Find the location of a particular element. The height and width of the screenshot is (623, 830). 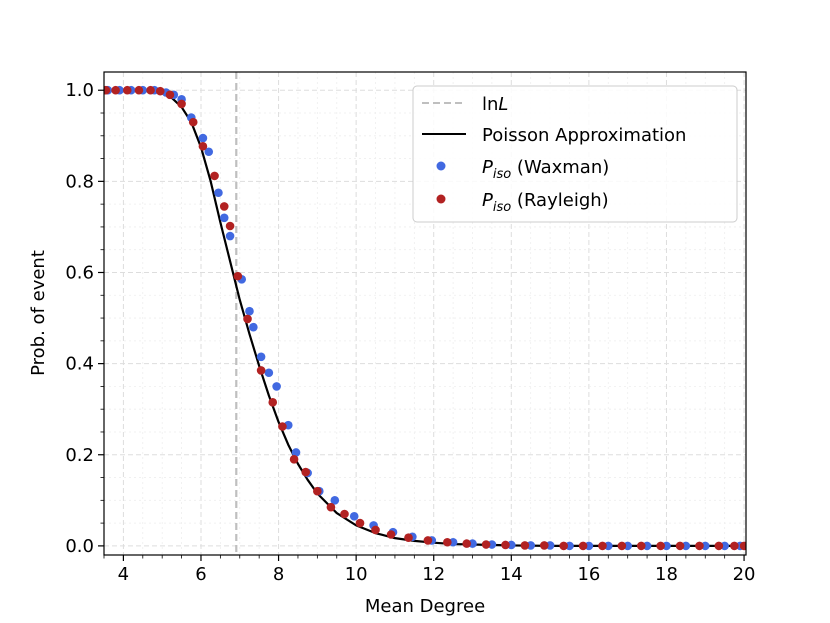

legend-poisson-label: Poisson Approximation is located at coordinates (584, 135).